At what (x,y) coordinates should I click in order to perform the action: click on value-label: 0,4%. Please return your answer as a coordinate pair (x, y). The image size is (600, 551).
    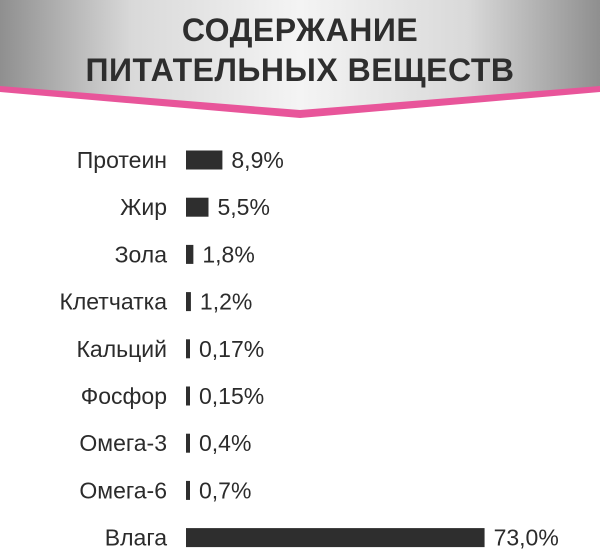
    Looking at the image, I should click on (225, 443).